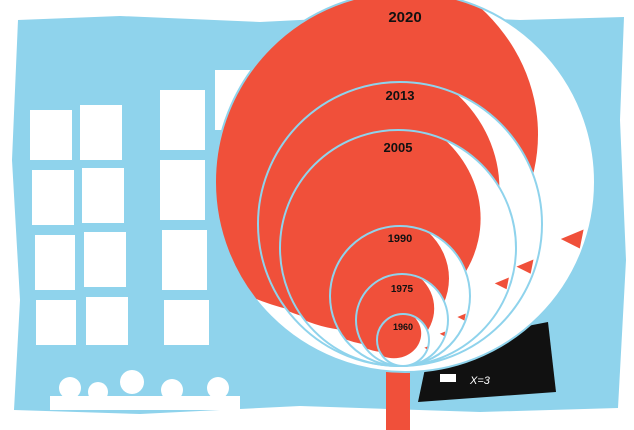  Describe the element at coordinates (403, 327) in the screenshot. I see `year-label: 1960` at that location.